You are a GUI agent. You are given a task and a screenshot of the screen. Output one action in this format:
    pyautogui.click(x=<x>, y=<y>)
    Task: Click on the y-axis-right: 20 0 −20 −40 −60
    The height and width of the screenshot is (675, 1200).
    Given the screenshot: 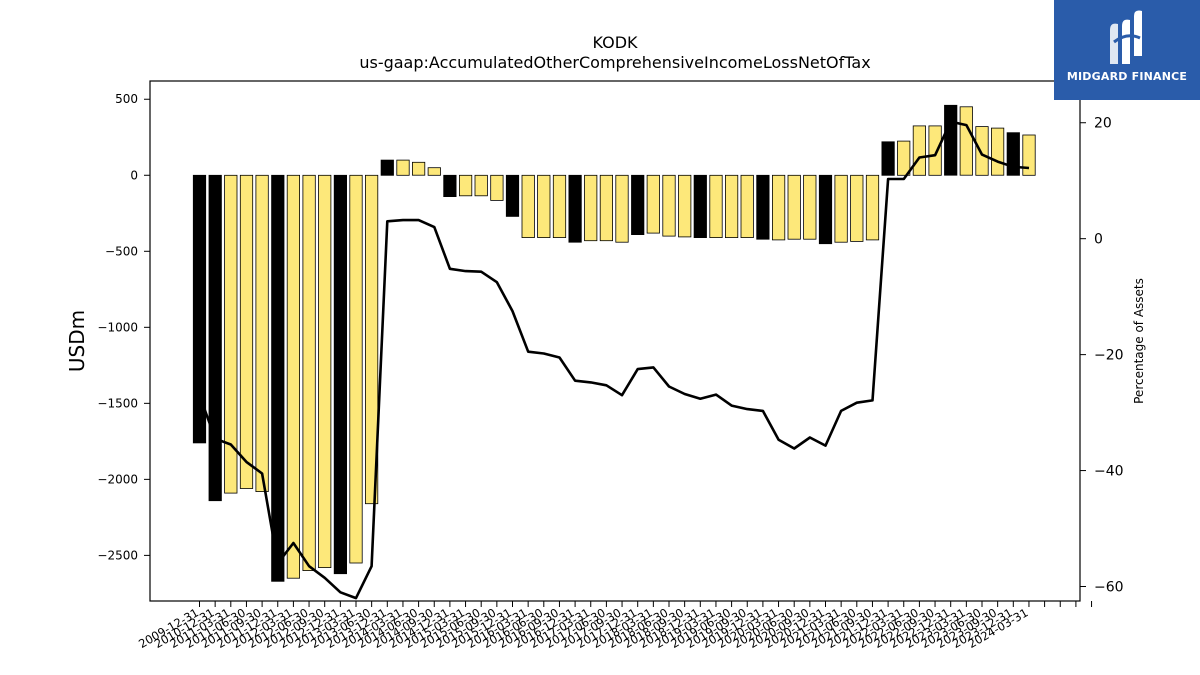 What is the action you would take?
    pyautogui.click(x=1102, y=356)
    